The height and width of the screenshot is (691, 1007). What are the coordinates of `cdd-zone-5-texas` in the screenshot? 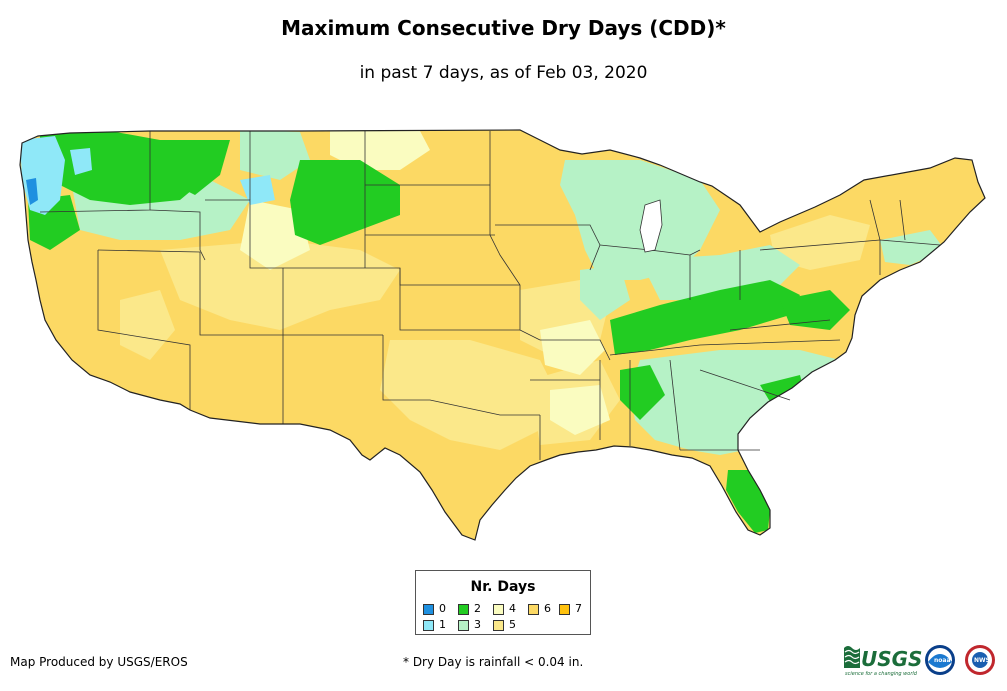 It's located at (470, 395).